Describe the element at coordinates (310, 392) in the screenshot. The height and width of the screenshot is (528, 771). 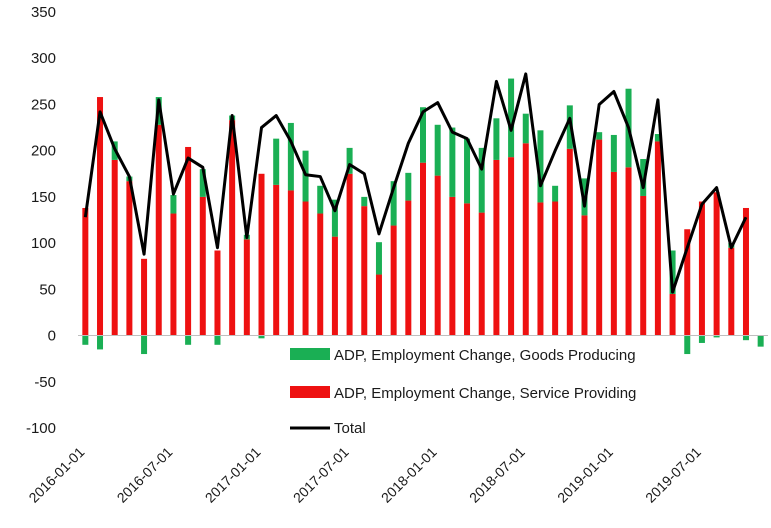
I see `legend-swatch-service` at that location.